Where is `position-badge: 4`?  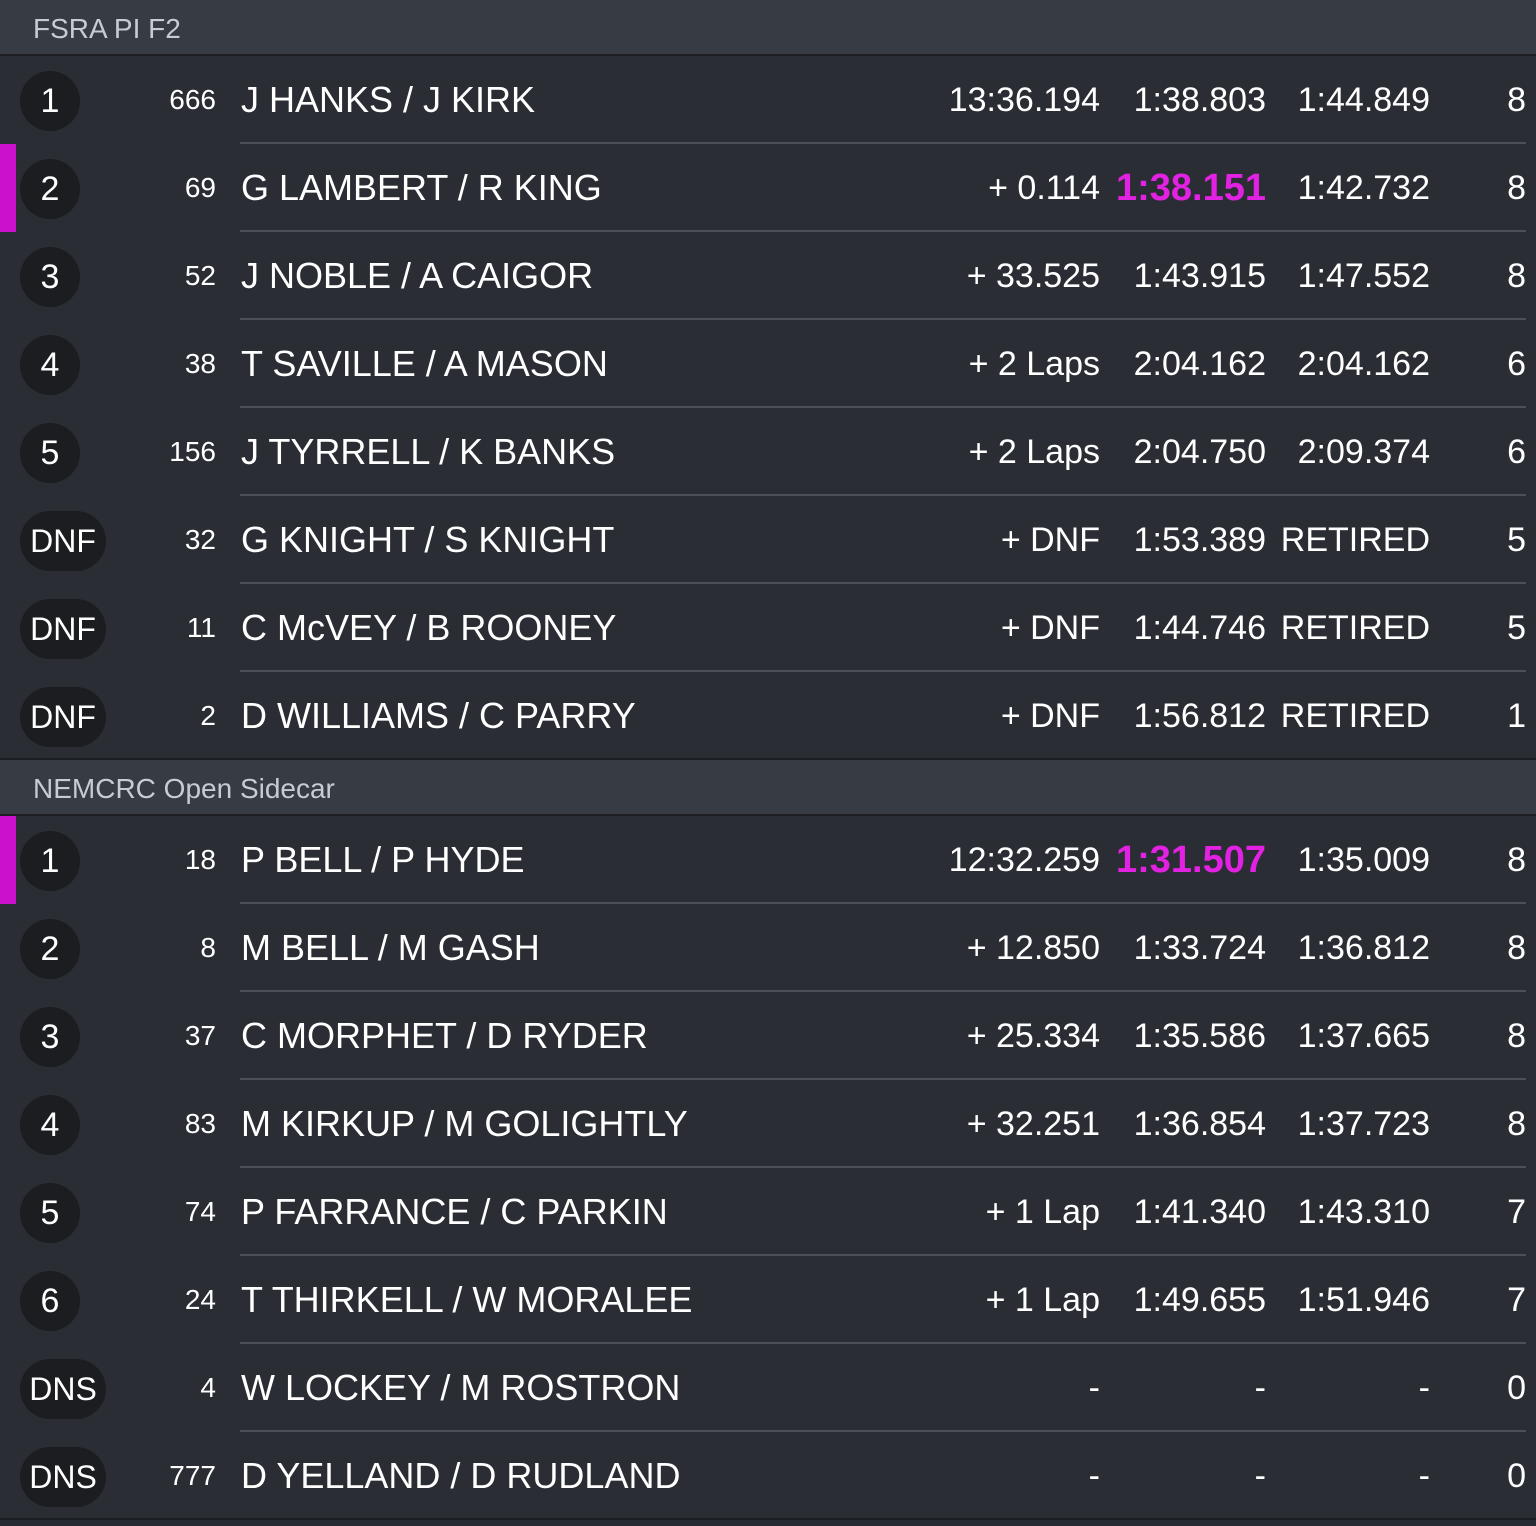 position-badge: 4 is located at coordinates (50, 1125).